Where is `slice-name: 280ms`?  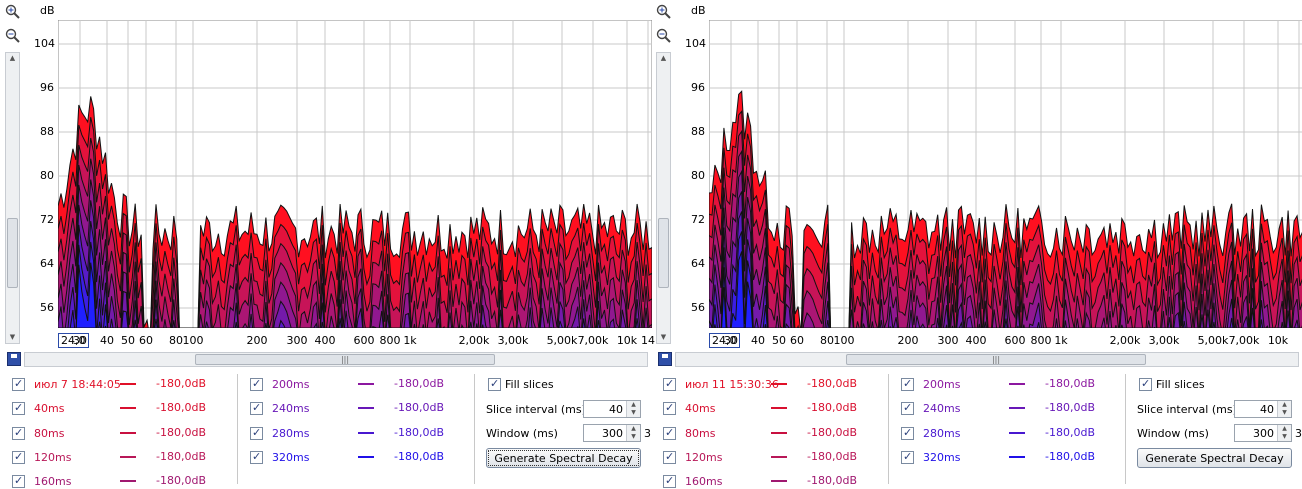 slice-name: 280ms is located at coordinates (942, 433).